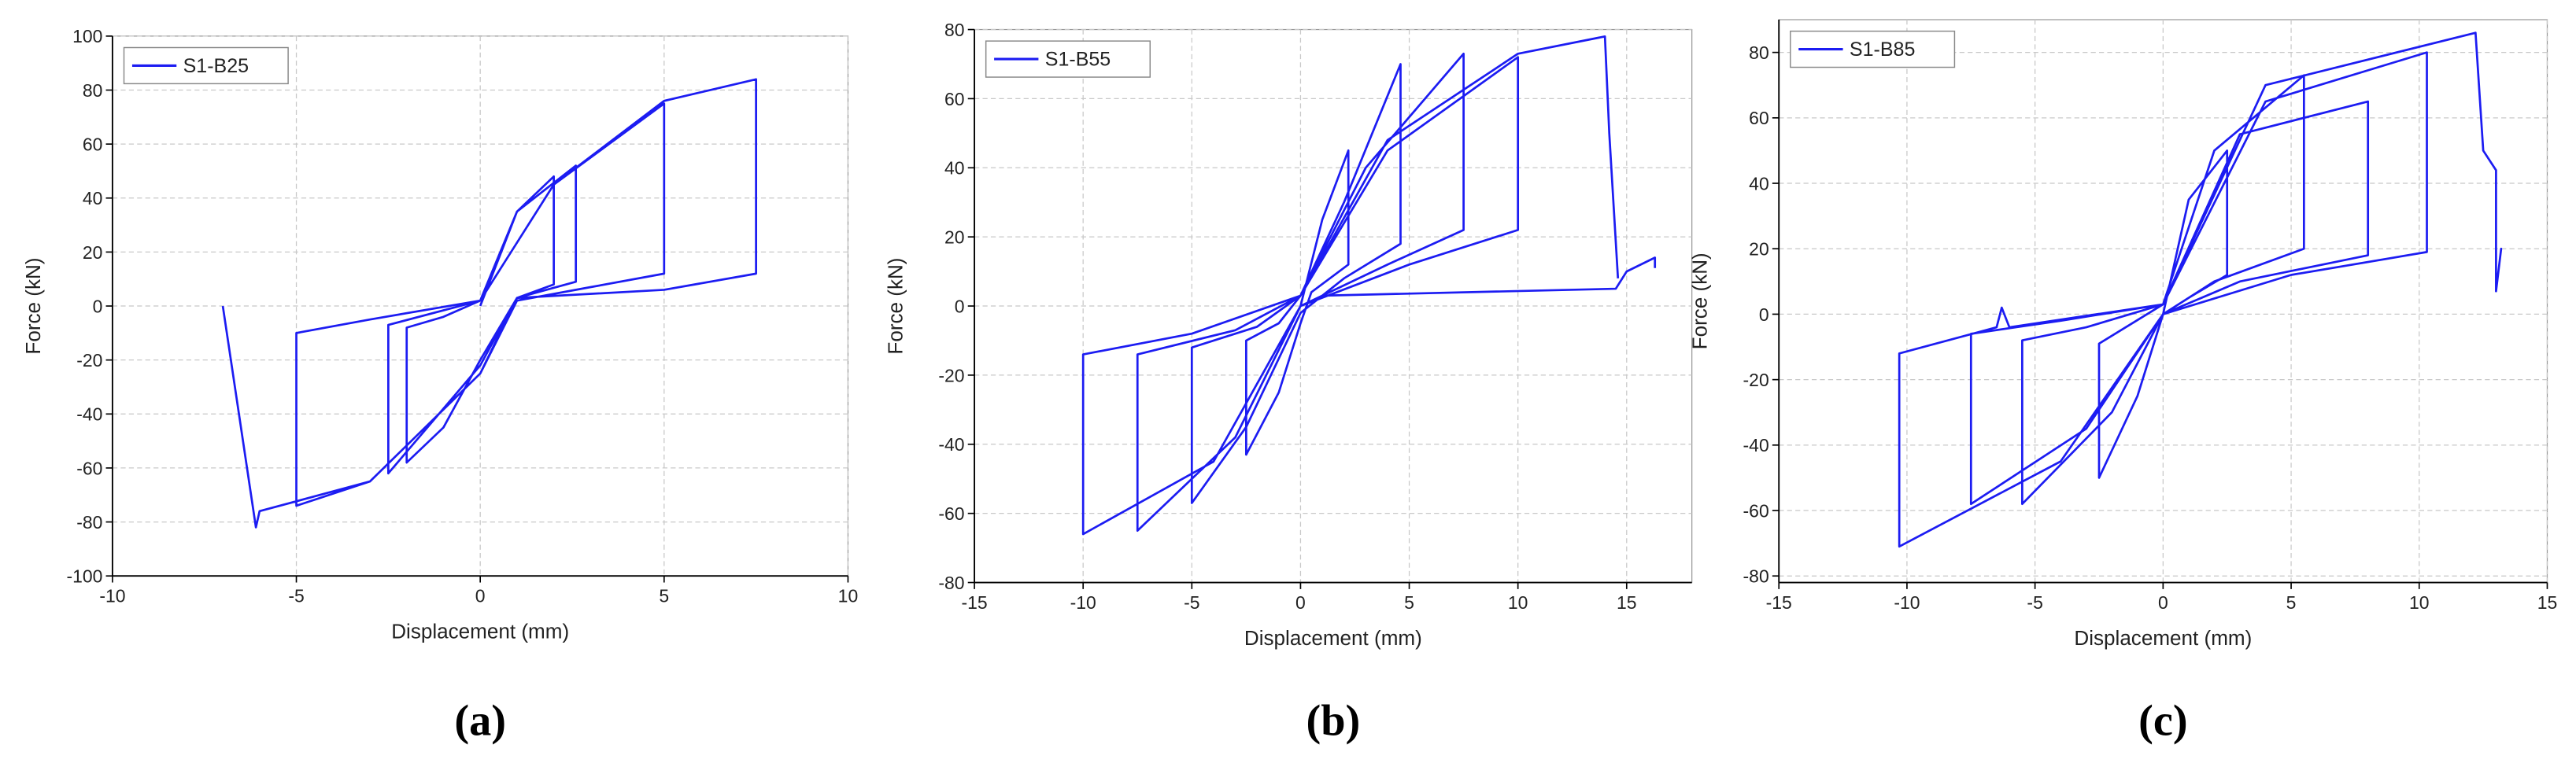 The width and height of the screenshot is (2576, 763). I want to click on y-tick-label: -100, so click(84, 576).